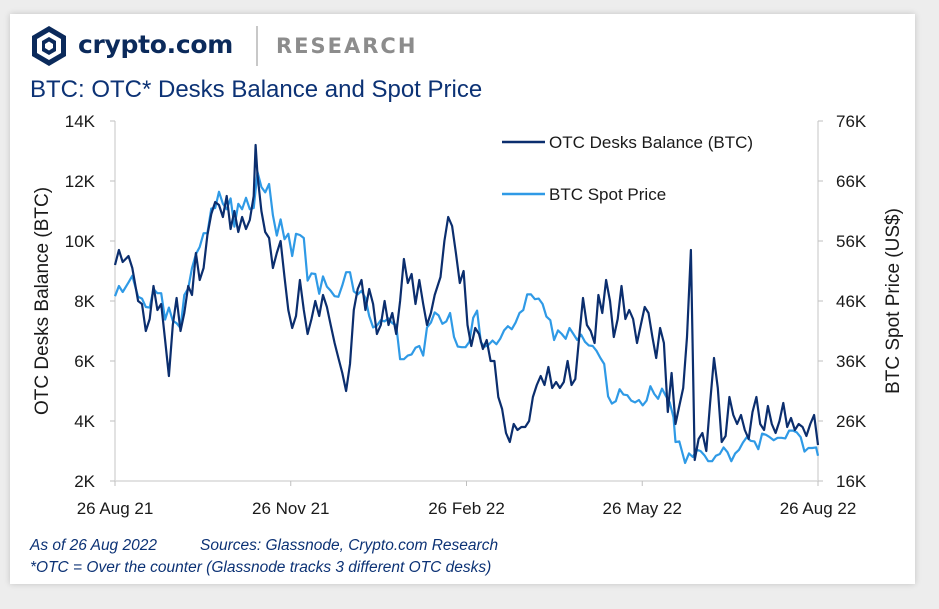 Image resolution: width=939 pixels, height=609 pixels. What do you see at coordinates (84, 361) in the screenshot?
I see `left-tick-label: 6K` at bounding box center [84, 361].